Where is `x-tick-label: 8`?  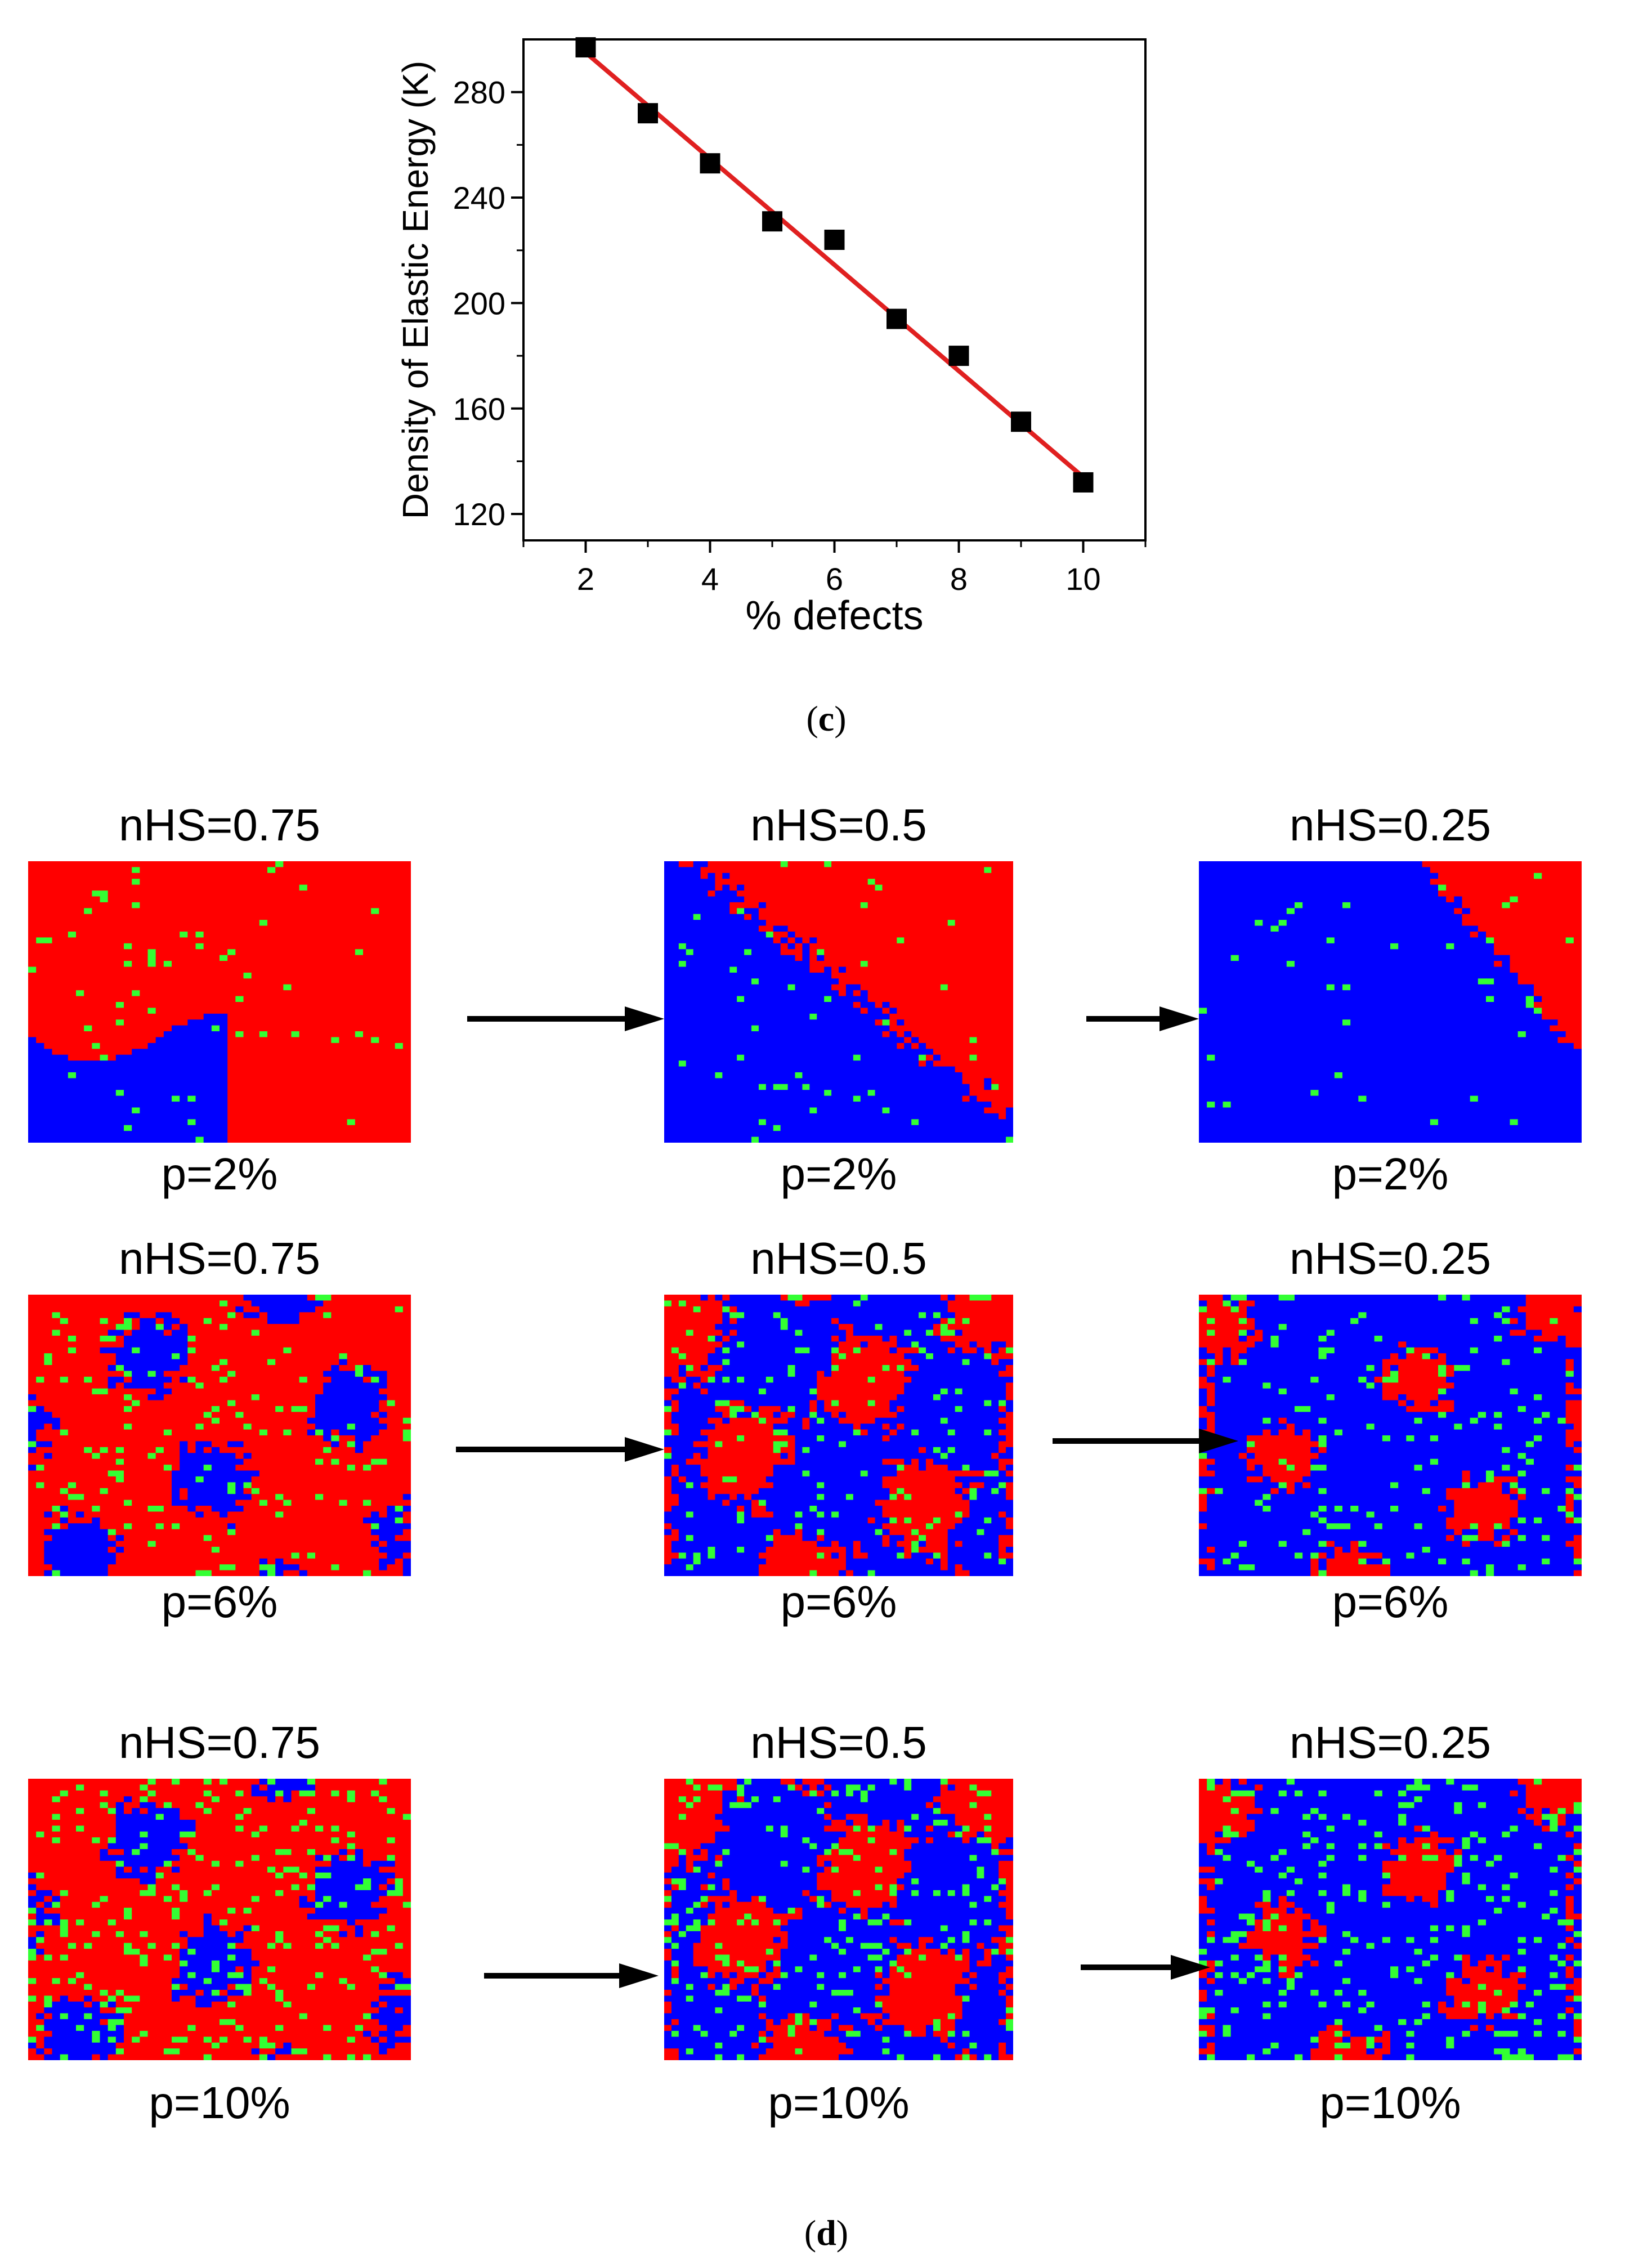
x-tick-label: 8 is located at coordinates (959, 579).